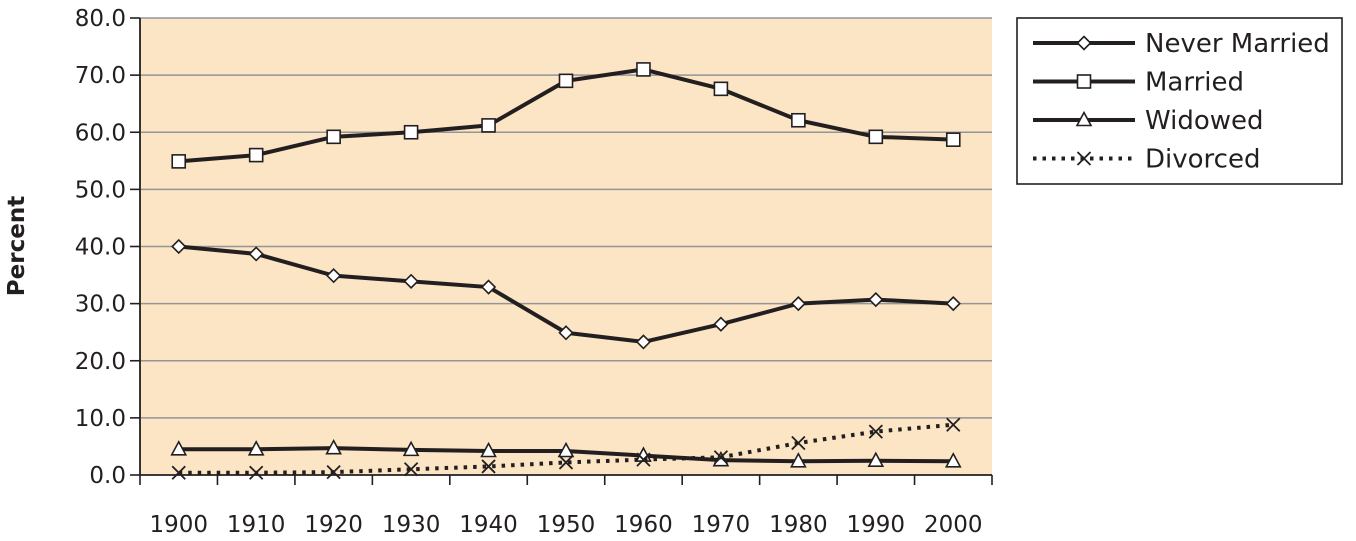 The width and height of the screenshot is (1356, 541). What do you see at coordinates (100, 362) in the screenshot?
I see `y-tick-label: 20.0` at bounding box center [100, 362].